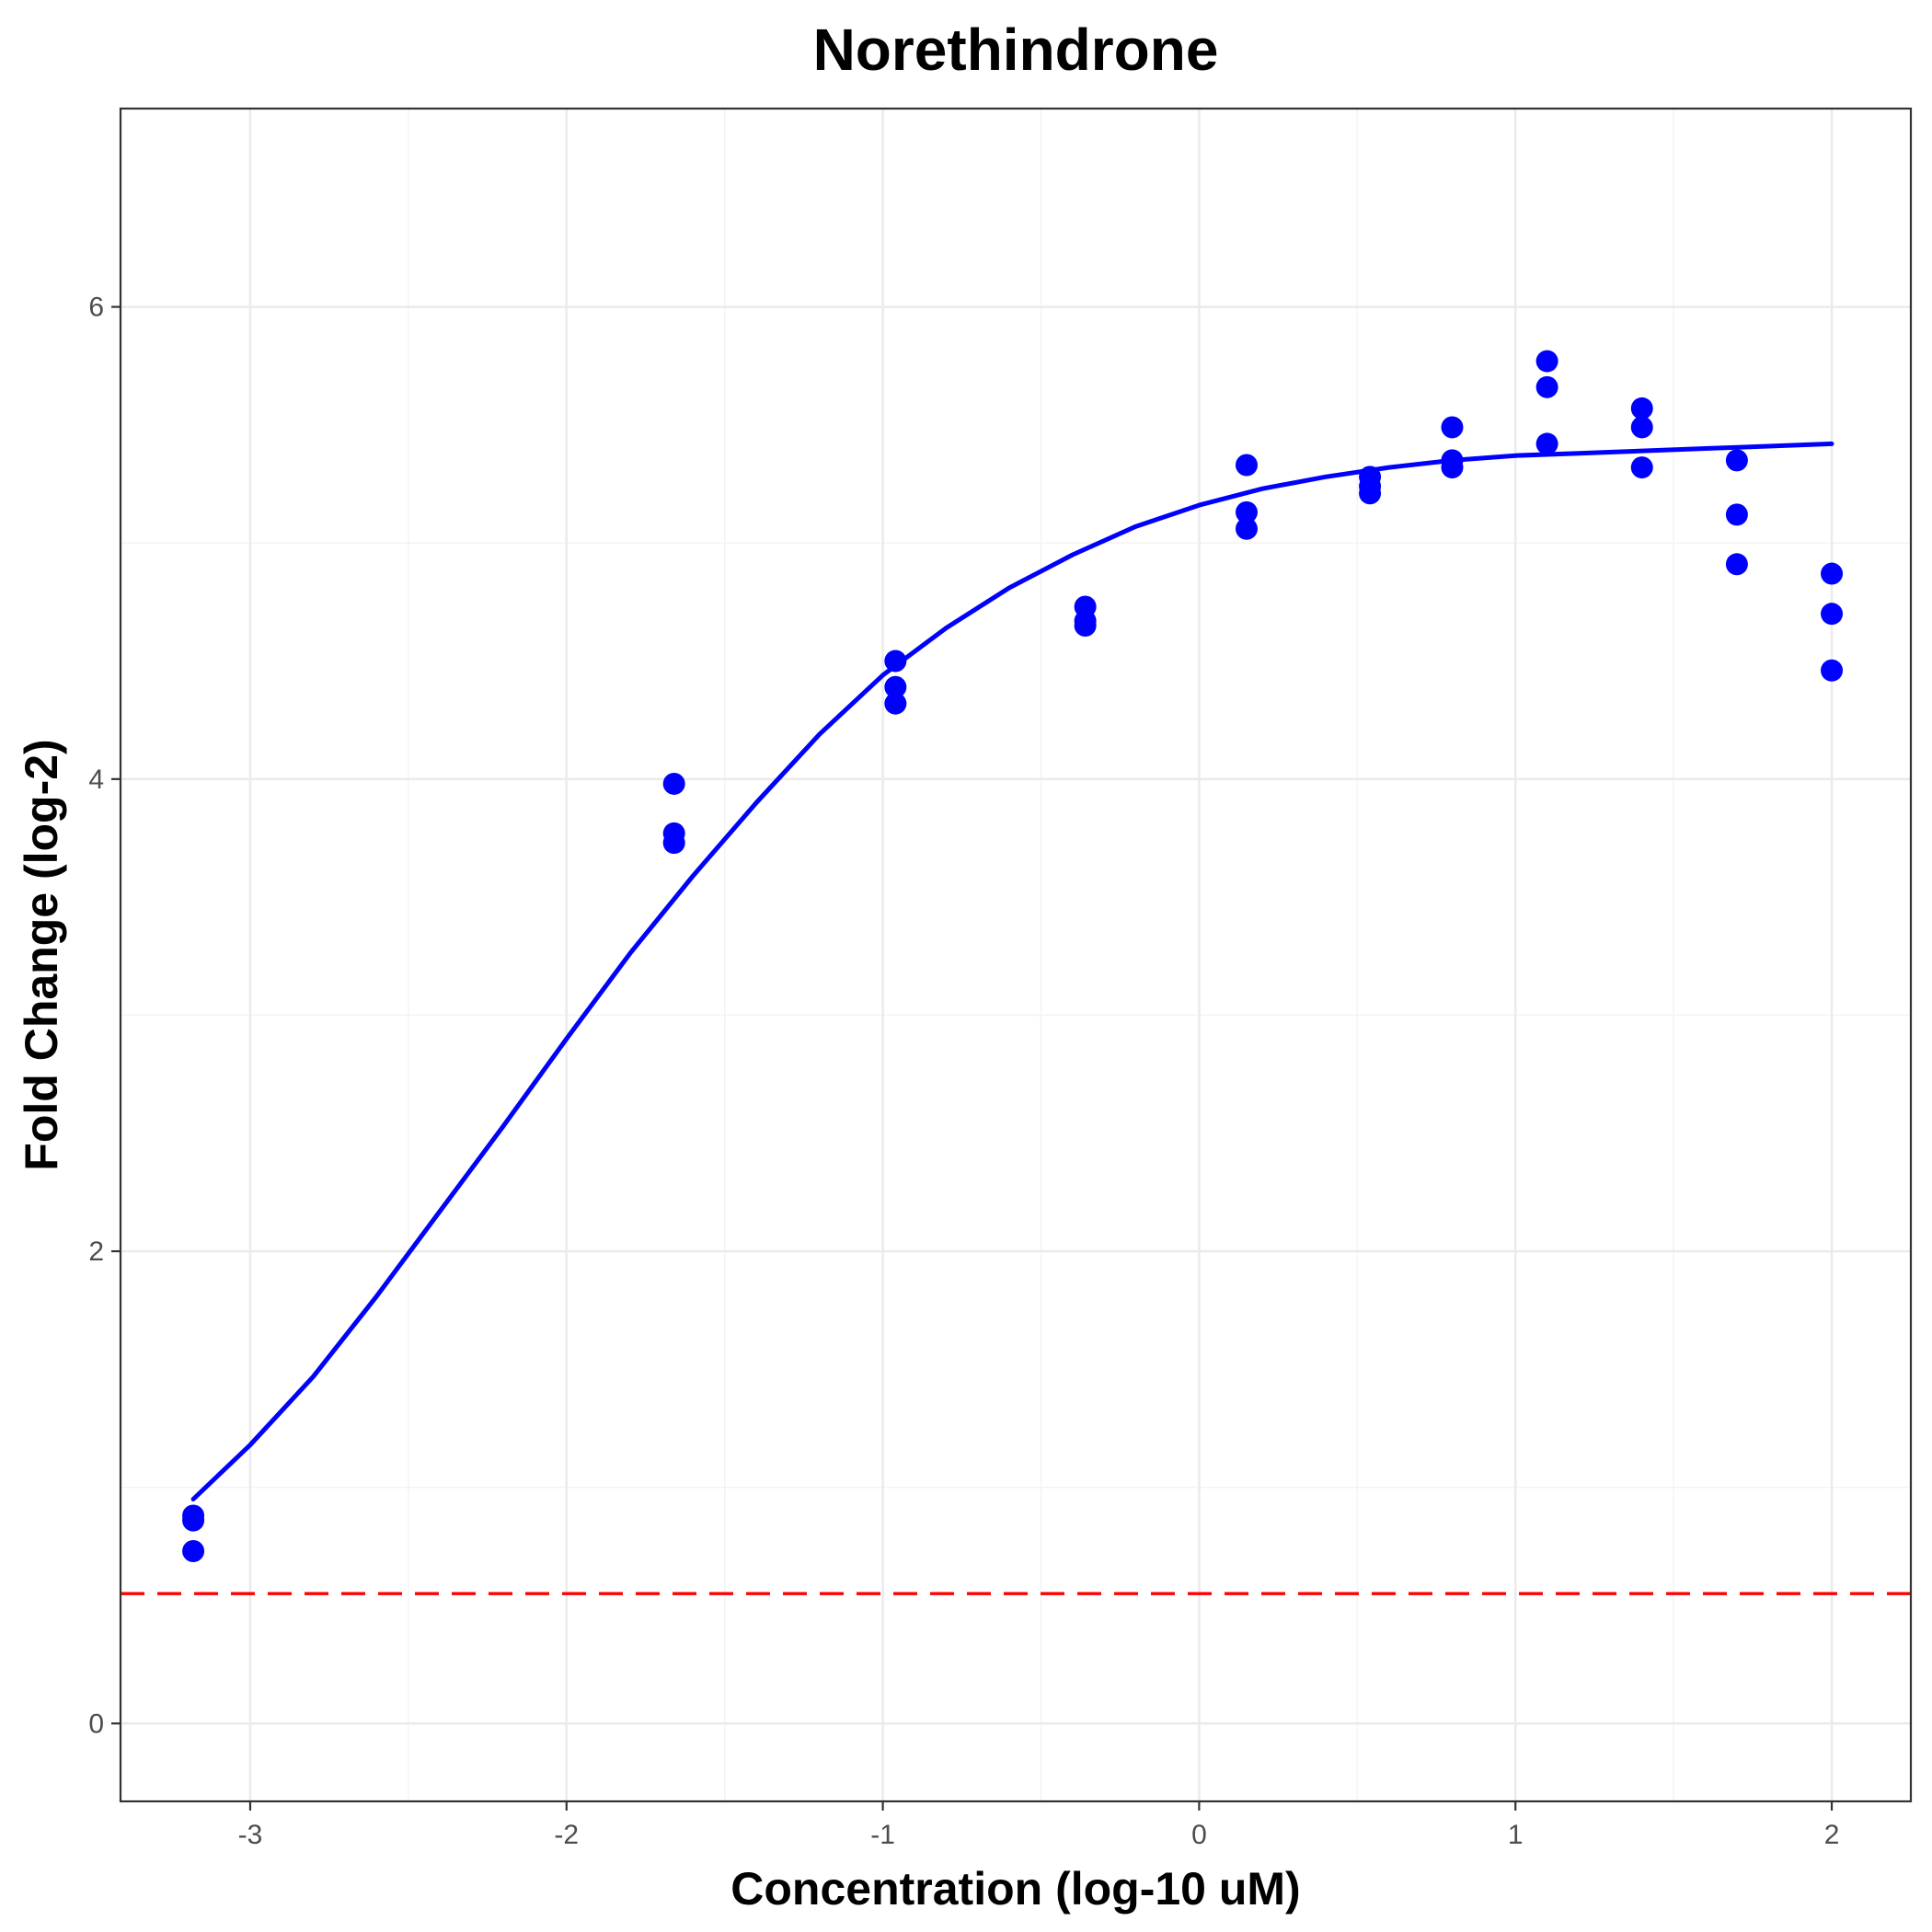  I want to click on y-tick-label: 2, so click(96, 1251).